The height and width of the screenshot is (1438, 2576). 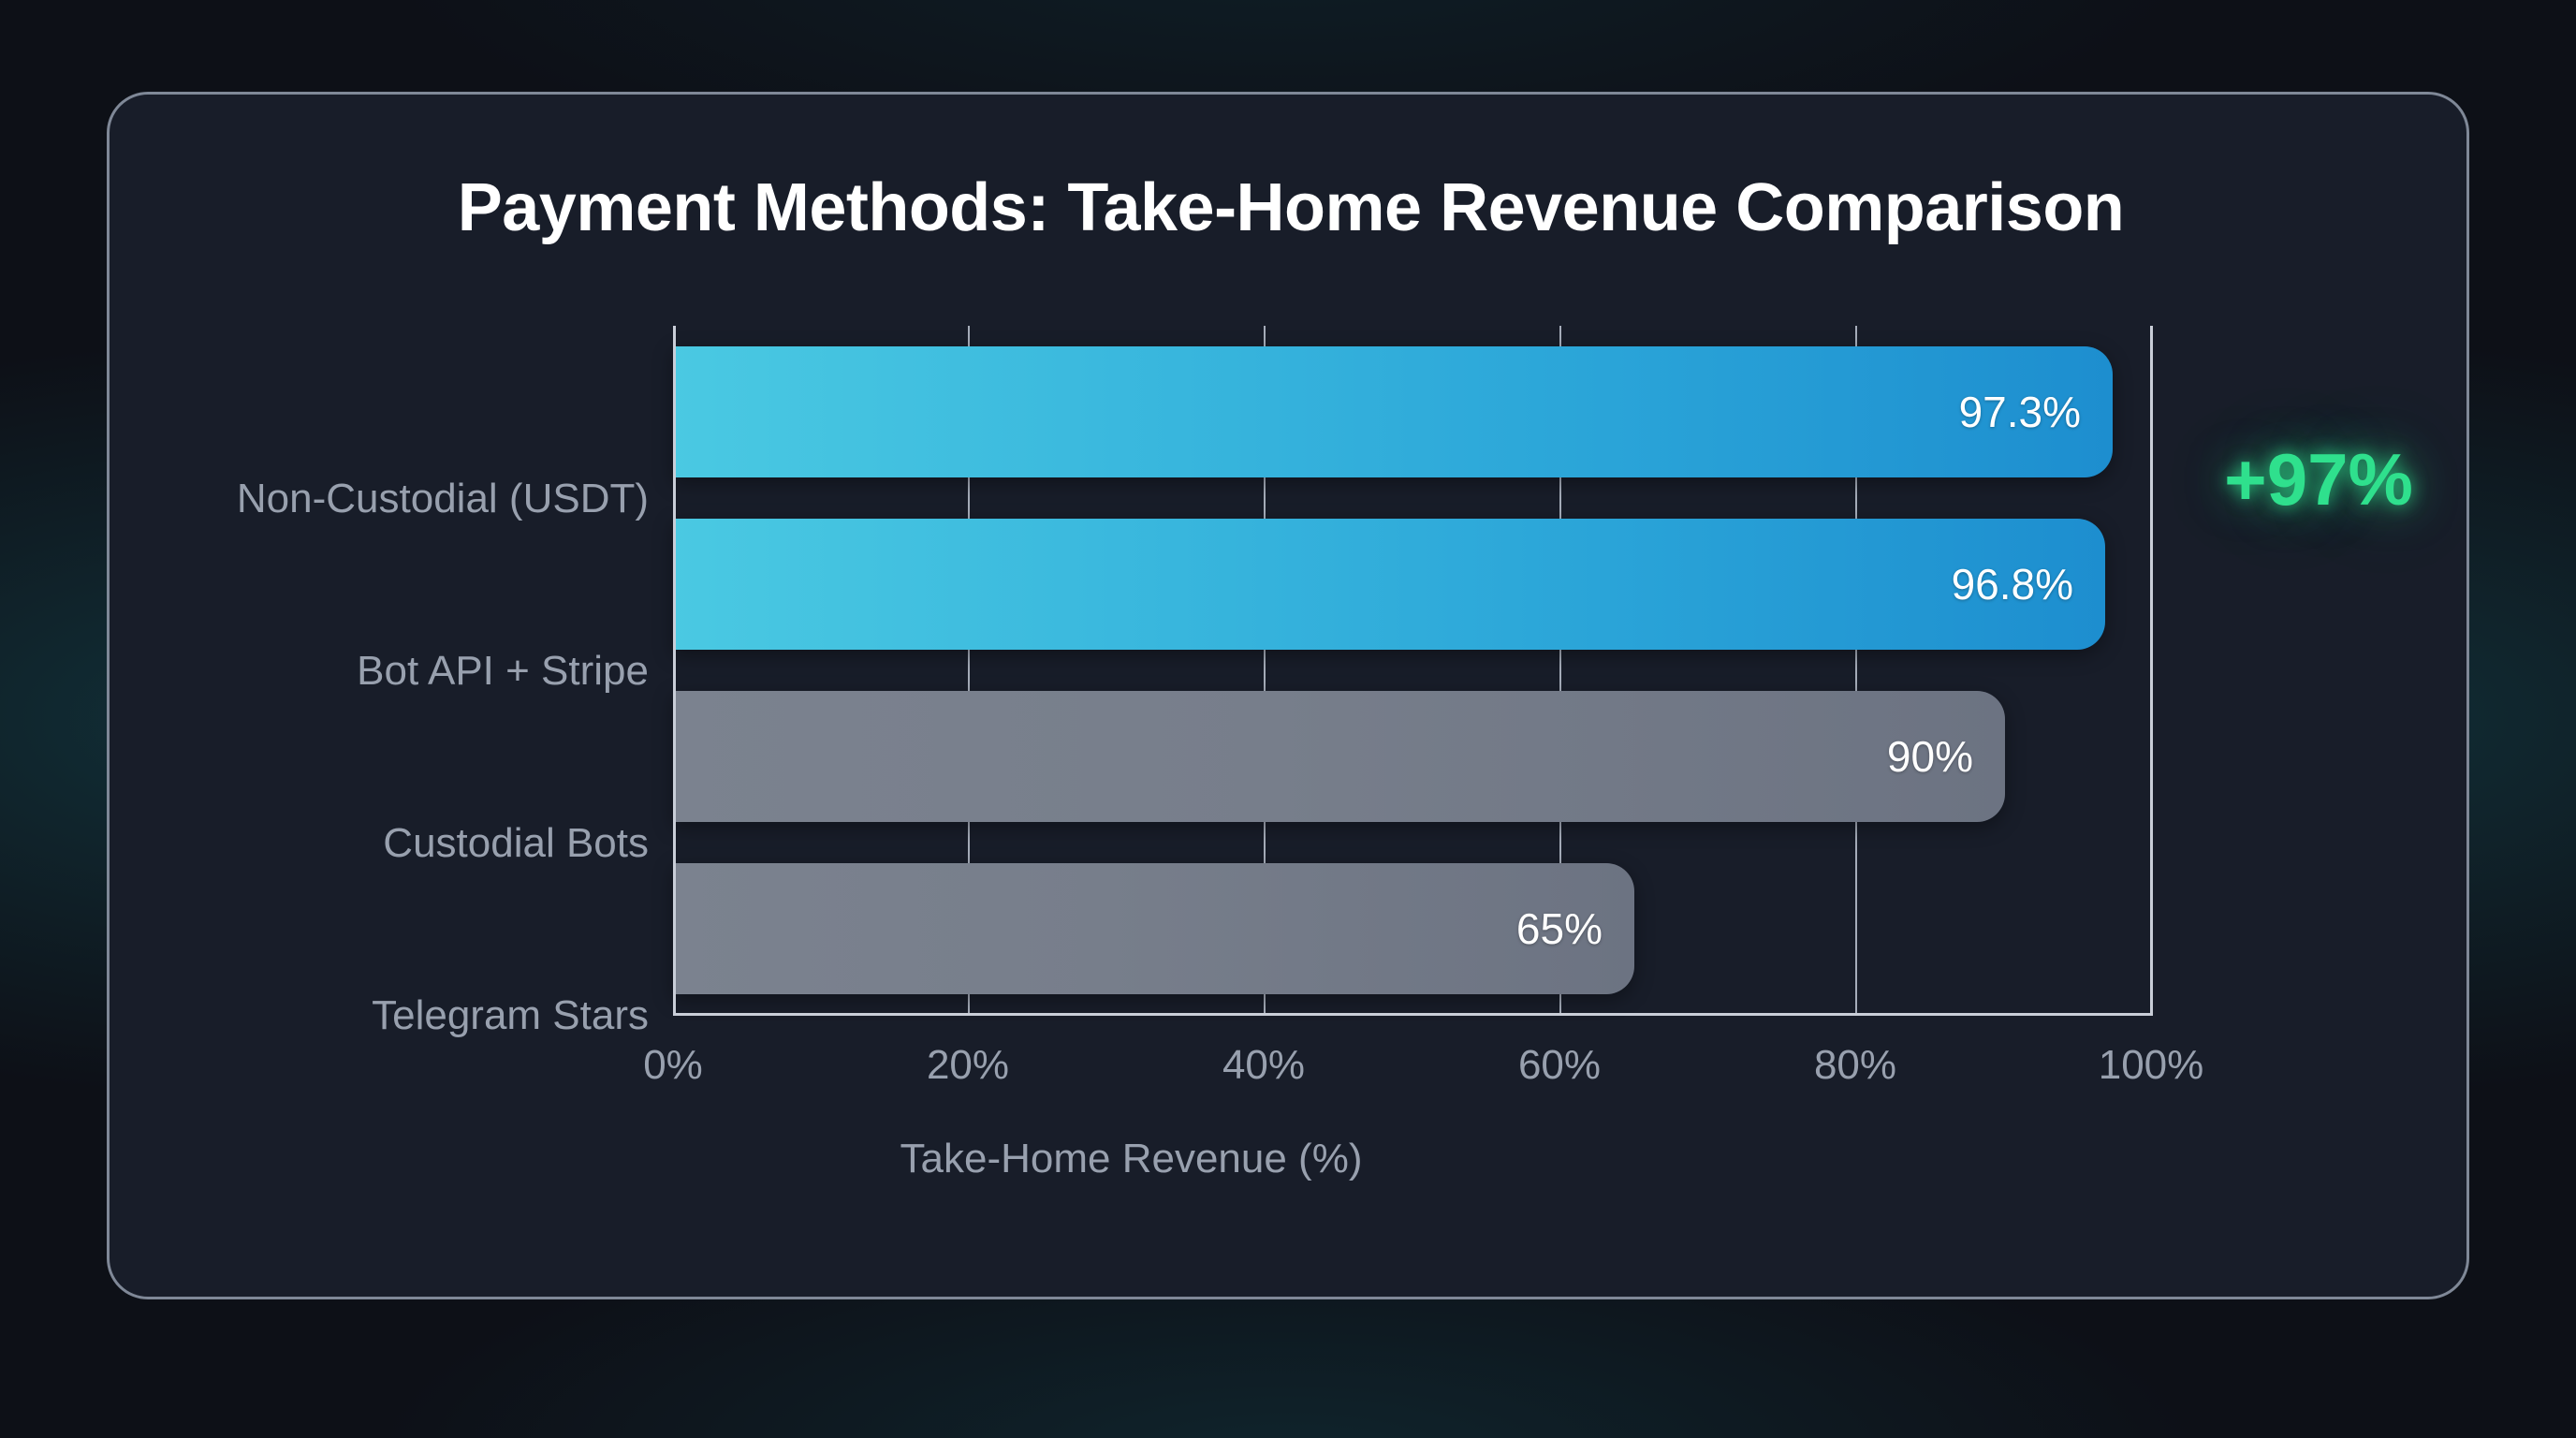 I want to click on y-axis-line, so click(x=674, y=671).